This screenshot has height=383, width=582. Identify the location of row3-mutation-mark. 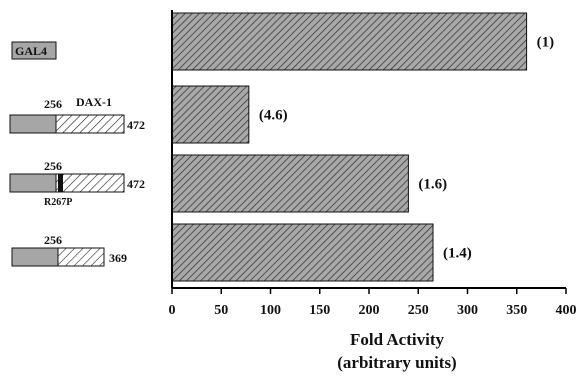
(60, 183).